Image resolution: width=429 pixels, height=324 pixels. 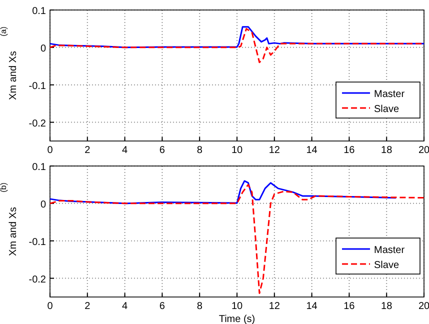 I want to click on x-axis-title: Time (s), so click(x=237, y=319).